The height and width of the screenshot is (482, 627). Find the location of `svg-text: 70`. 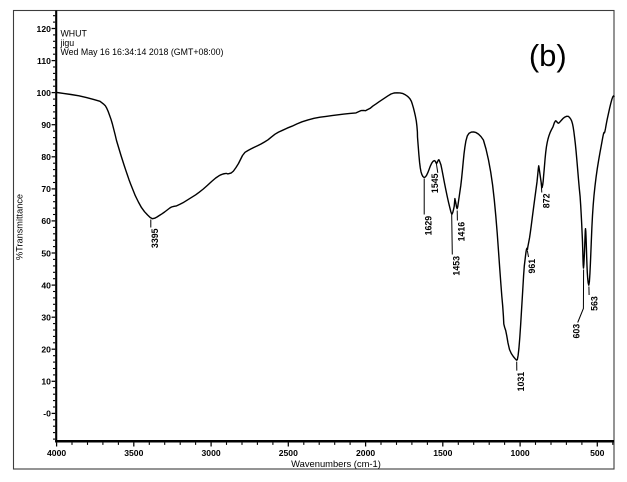

svg-text: 70 is located at coordinates (46, 189).